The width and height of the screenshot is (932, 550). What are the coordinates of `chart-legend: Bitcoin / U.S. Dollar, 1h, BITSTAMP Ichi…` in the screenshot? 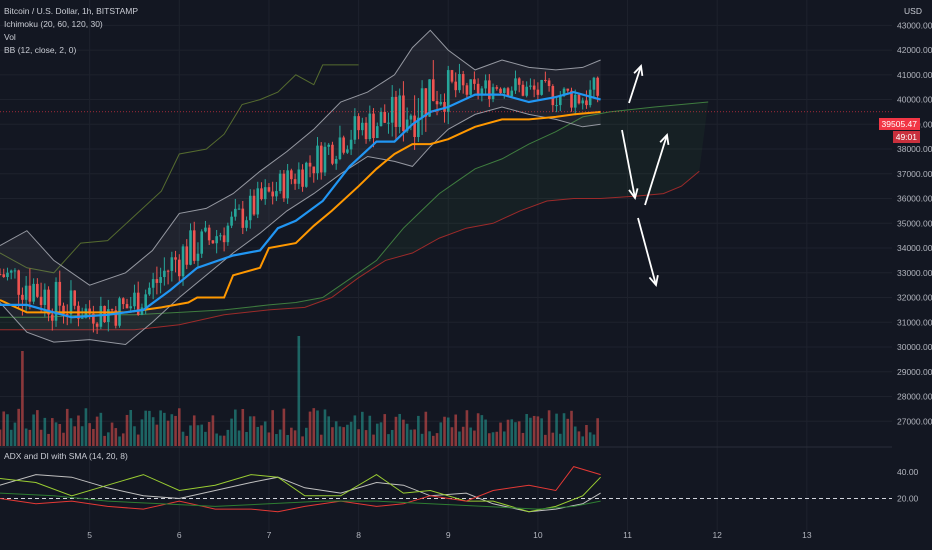 It's located at (71, 31).